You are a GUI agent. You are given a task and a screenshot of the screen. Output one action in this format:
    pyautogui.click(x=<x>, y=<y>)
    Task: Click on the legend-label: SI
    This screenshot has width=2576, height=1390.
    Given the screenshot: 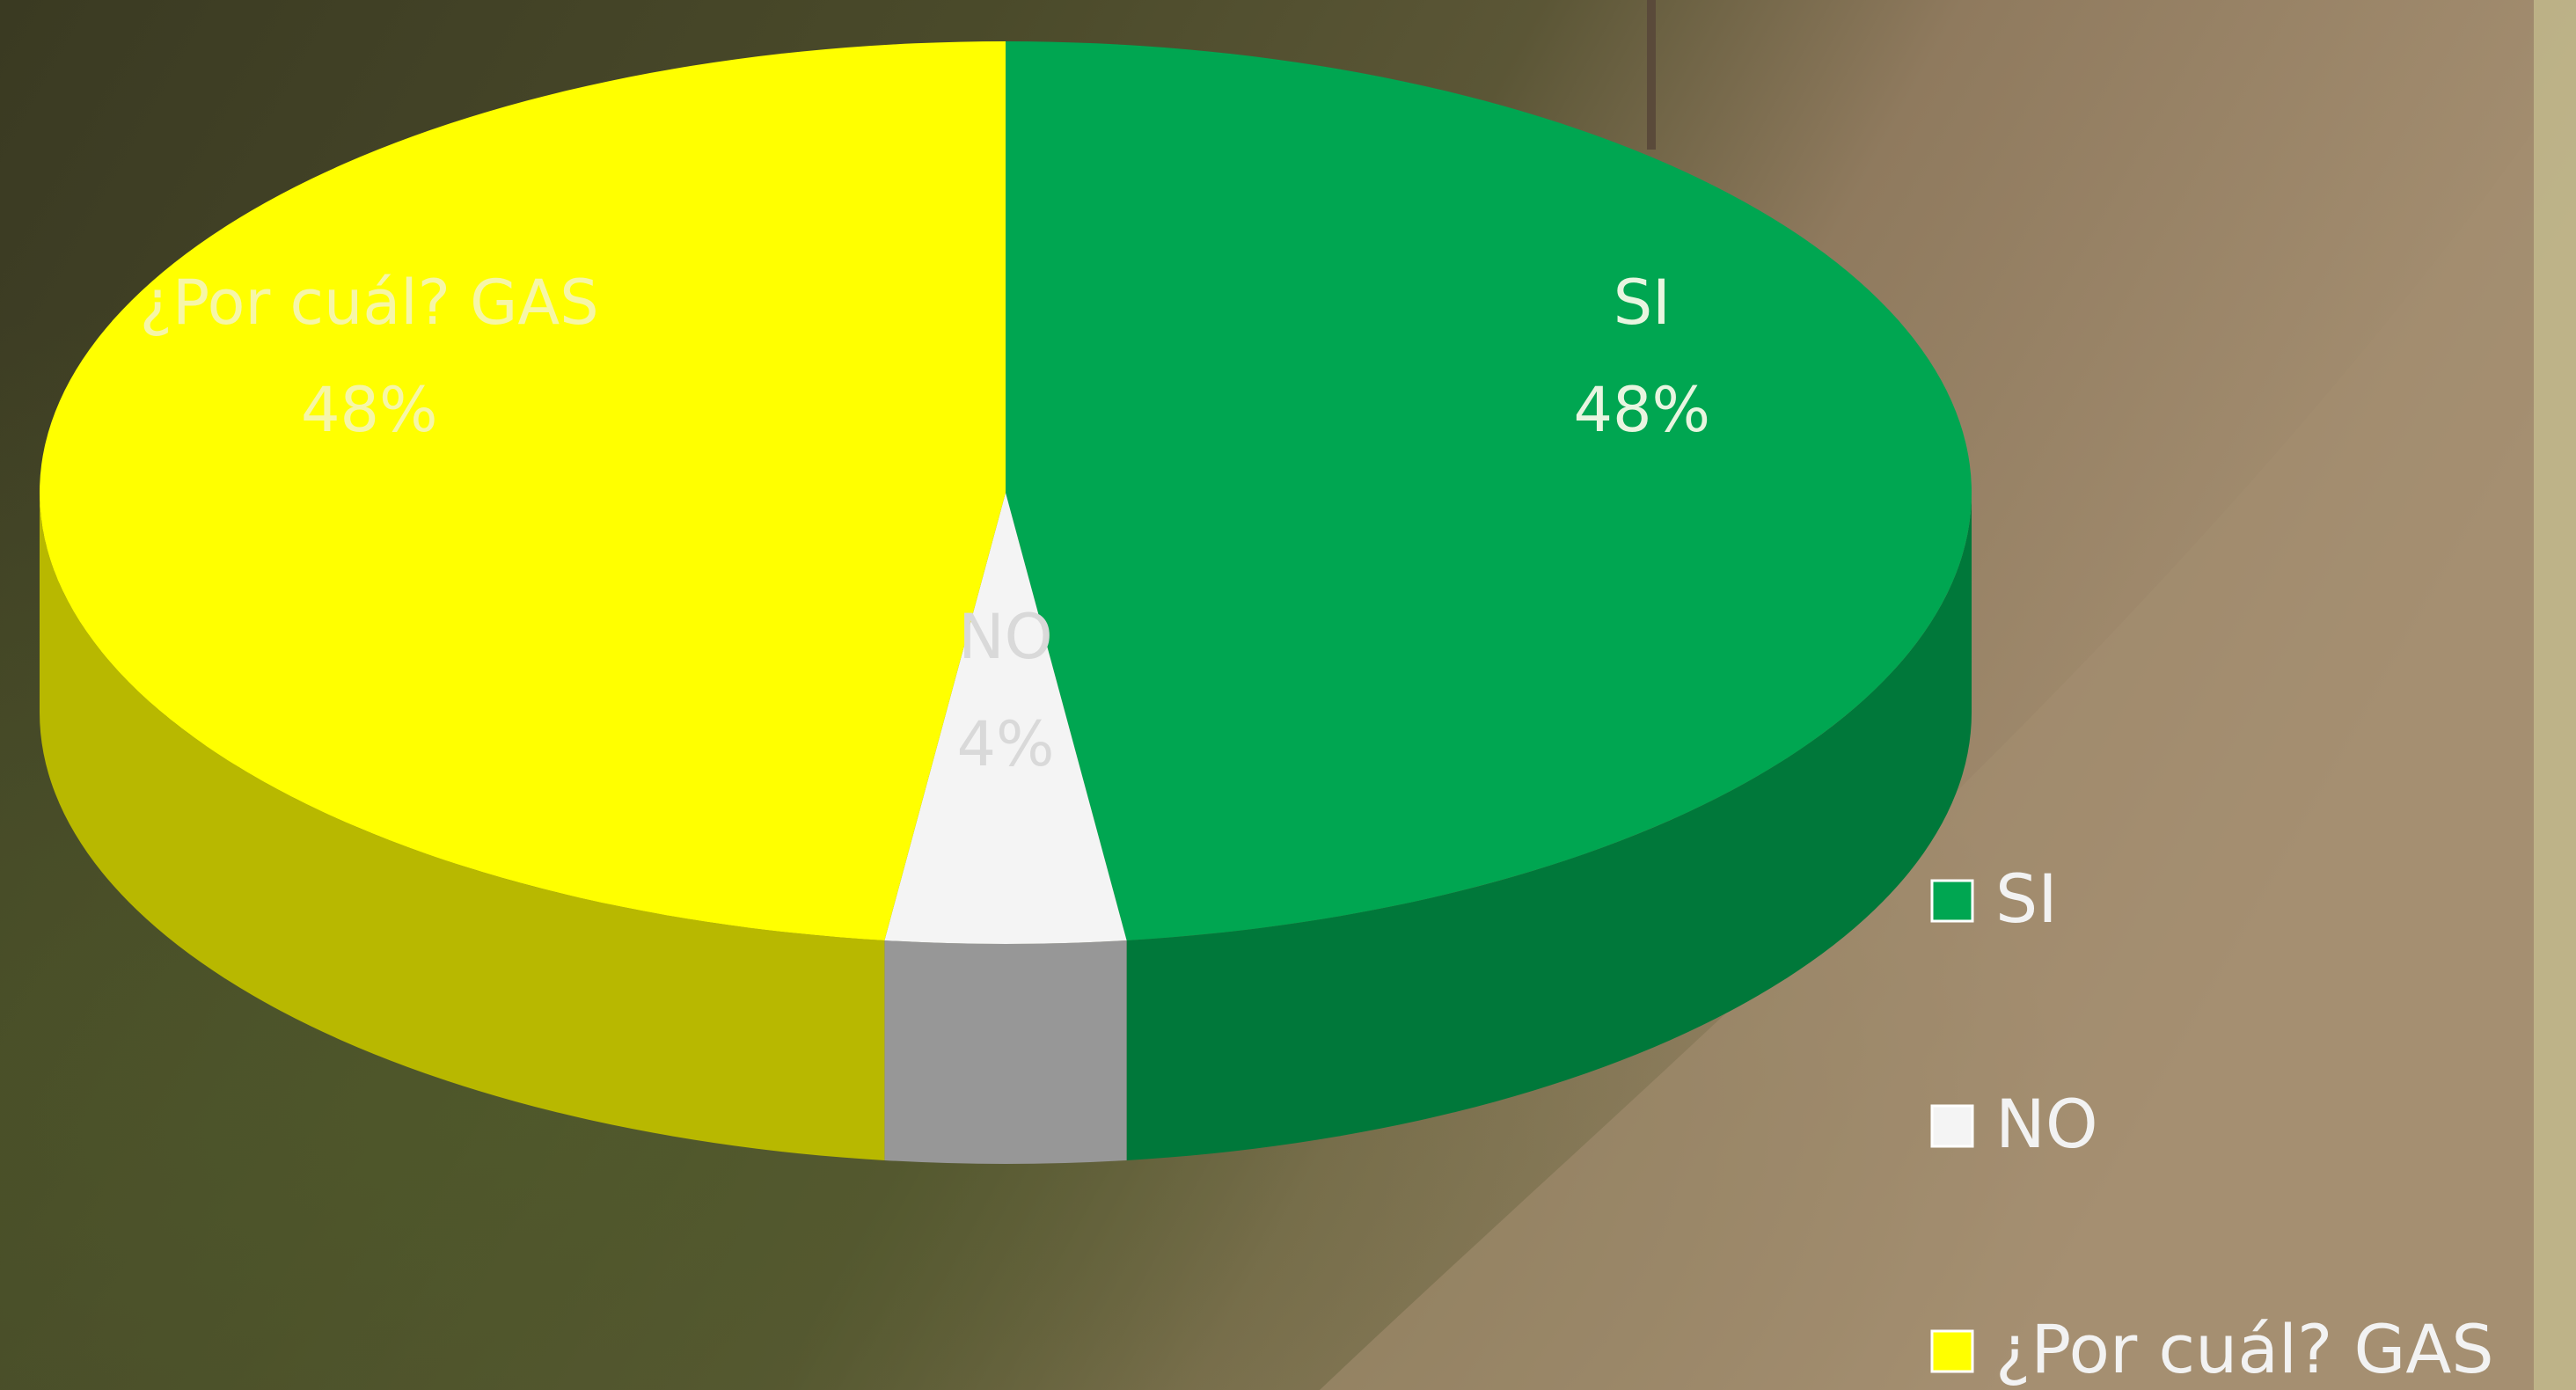 What is the action you would take?
    pyautogui.click(x=2026, y=899)
    